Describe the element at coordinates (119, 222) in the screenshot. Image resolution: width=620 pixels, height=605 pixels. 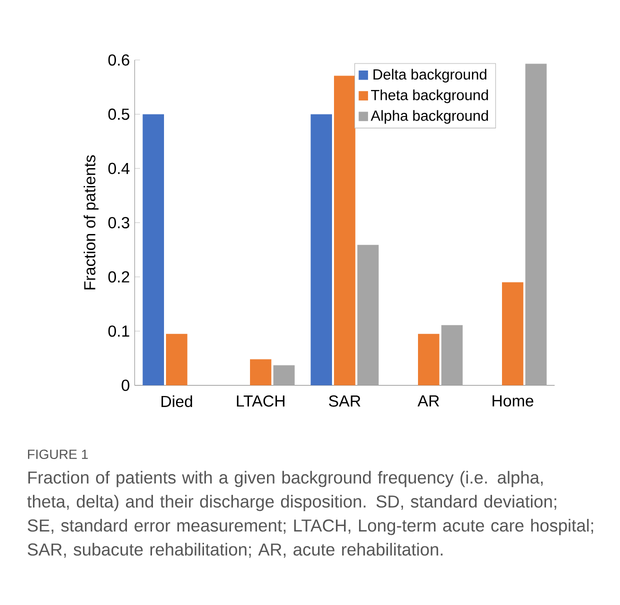
I see `y-tick-label: 0.3` at that location.